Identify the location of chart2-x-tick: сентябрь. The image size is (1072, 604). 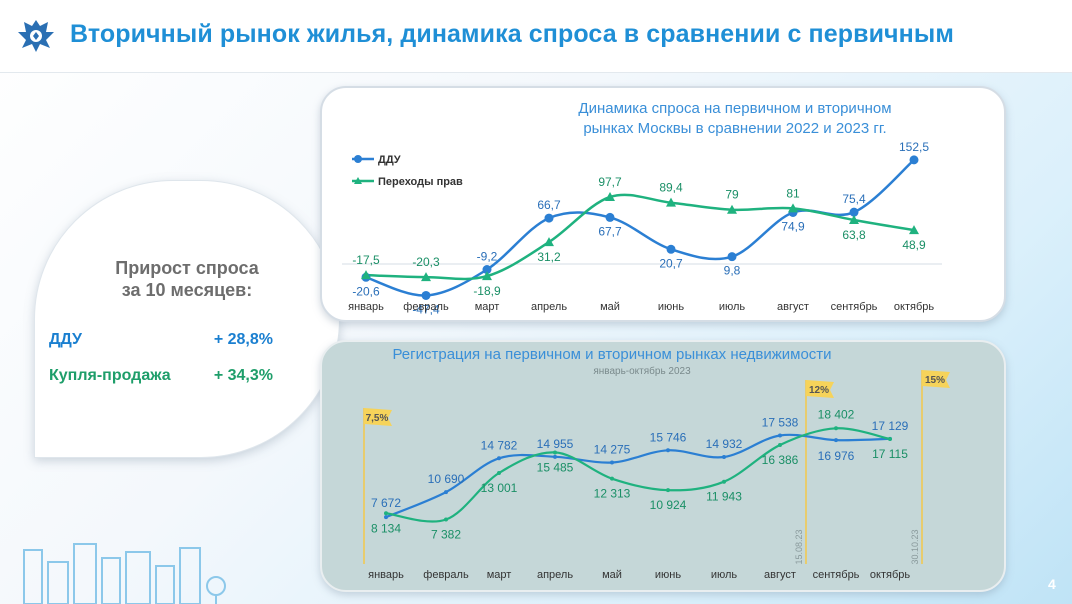
(836, 575).